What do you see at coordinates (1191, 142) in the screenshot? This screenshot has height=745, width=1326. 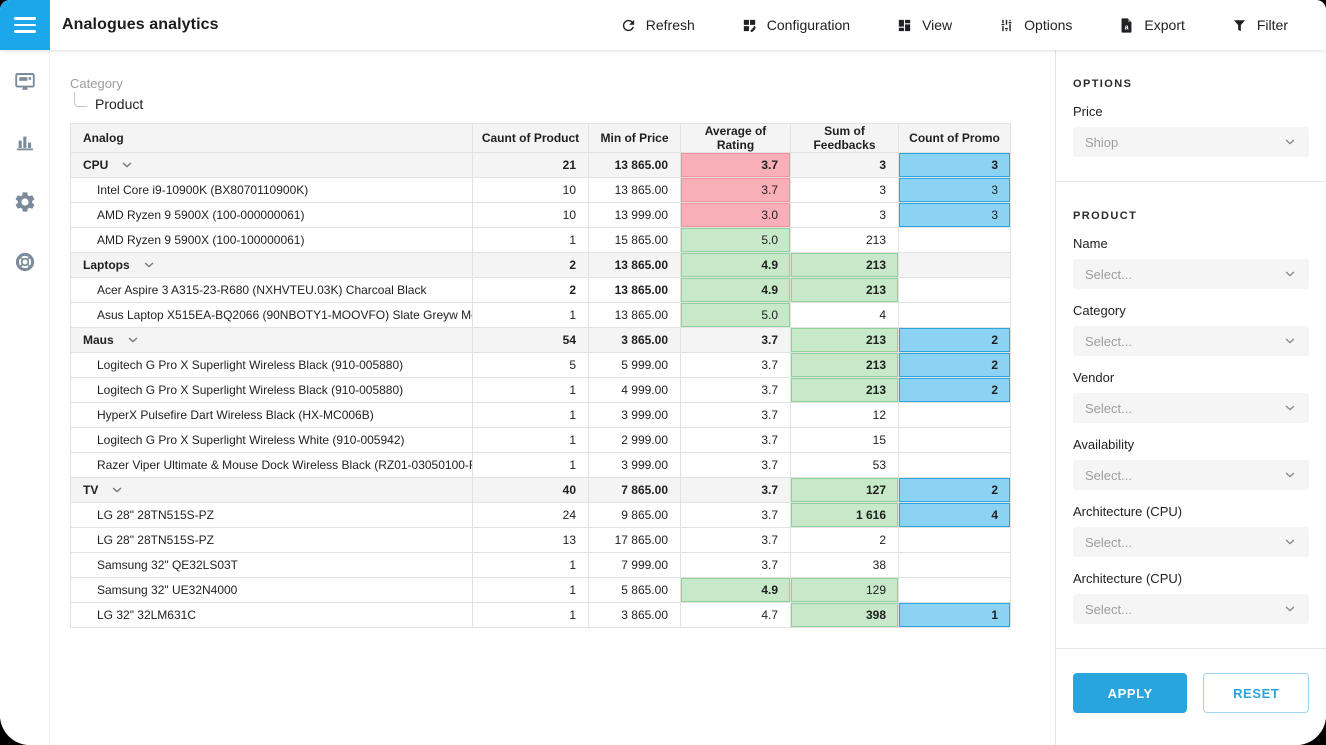 I see `price-select: Shiop` at bounding box center [1191, 142].